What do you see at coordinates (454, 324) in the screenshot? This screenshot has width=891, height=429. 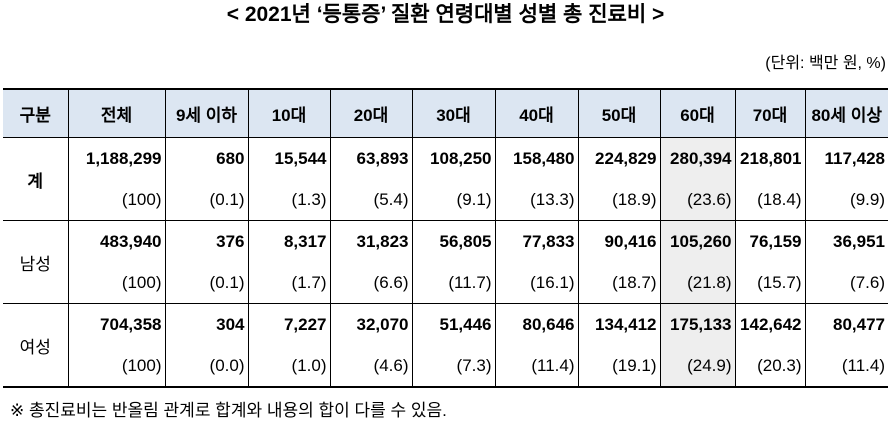 I see `cost-value: 51,446` at bounding box center [454, 324].